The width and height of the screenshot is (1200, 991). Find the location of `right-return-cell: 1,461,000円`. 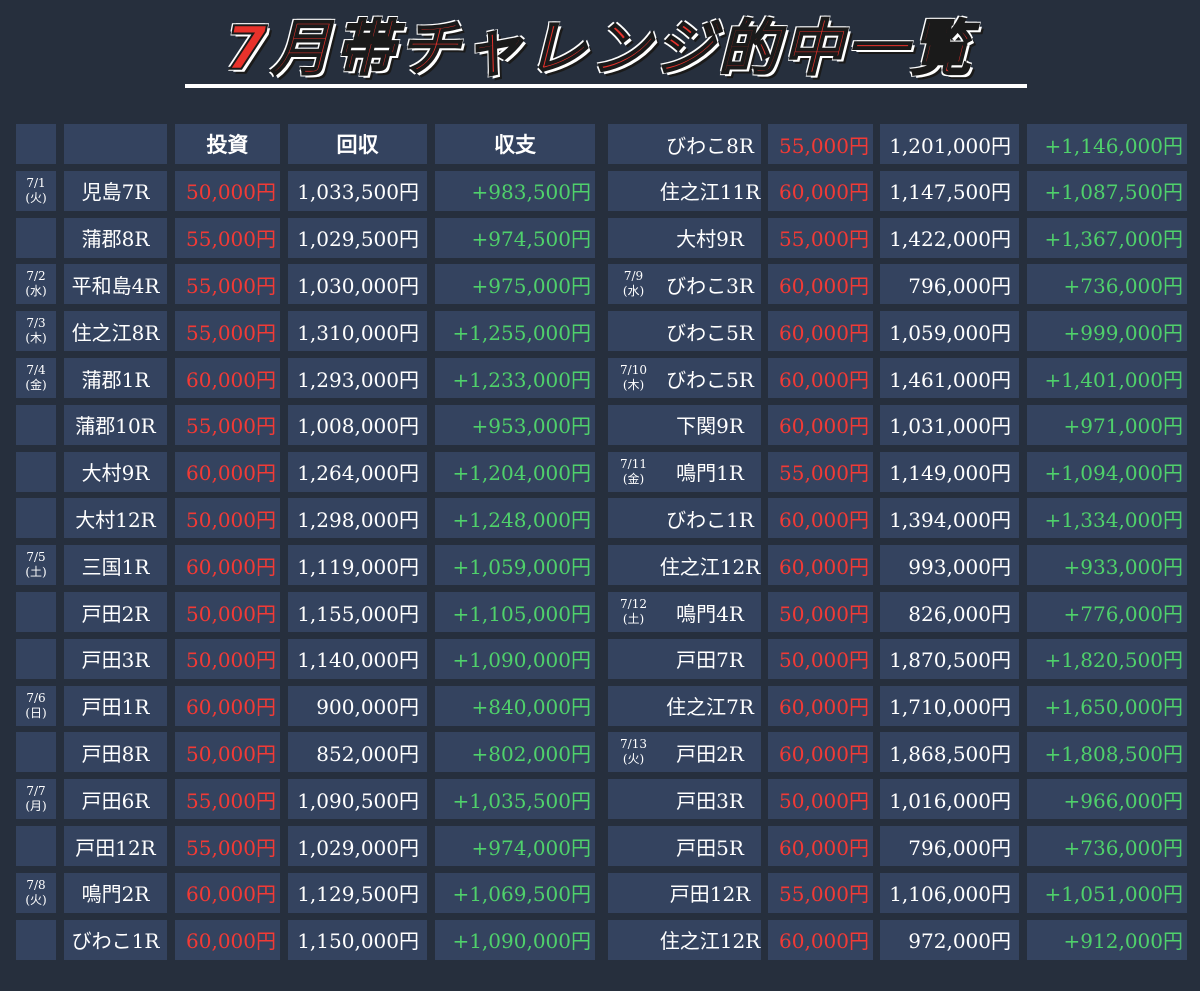

right-return-cell: 1,461,000円 is located at coordinates (949, 378).